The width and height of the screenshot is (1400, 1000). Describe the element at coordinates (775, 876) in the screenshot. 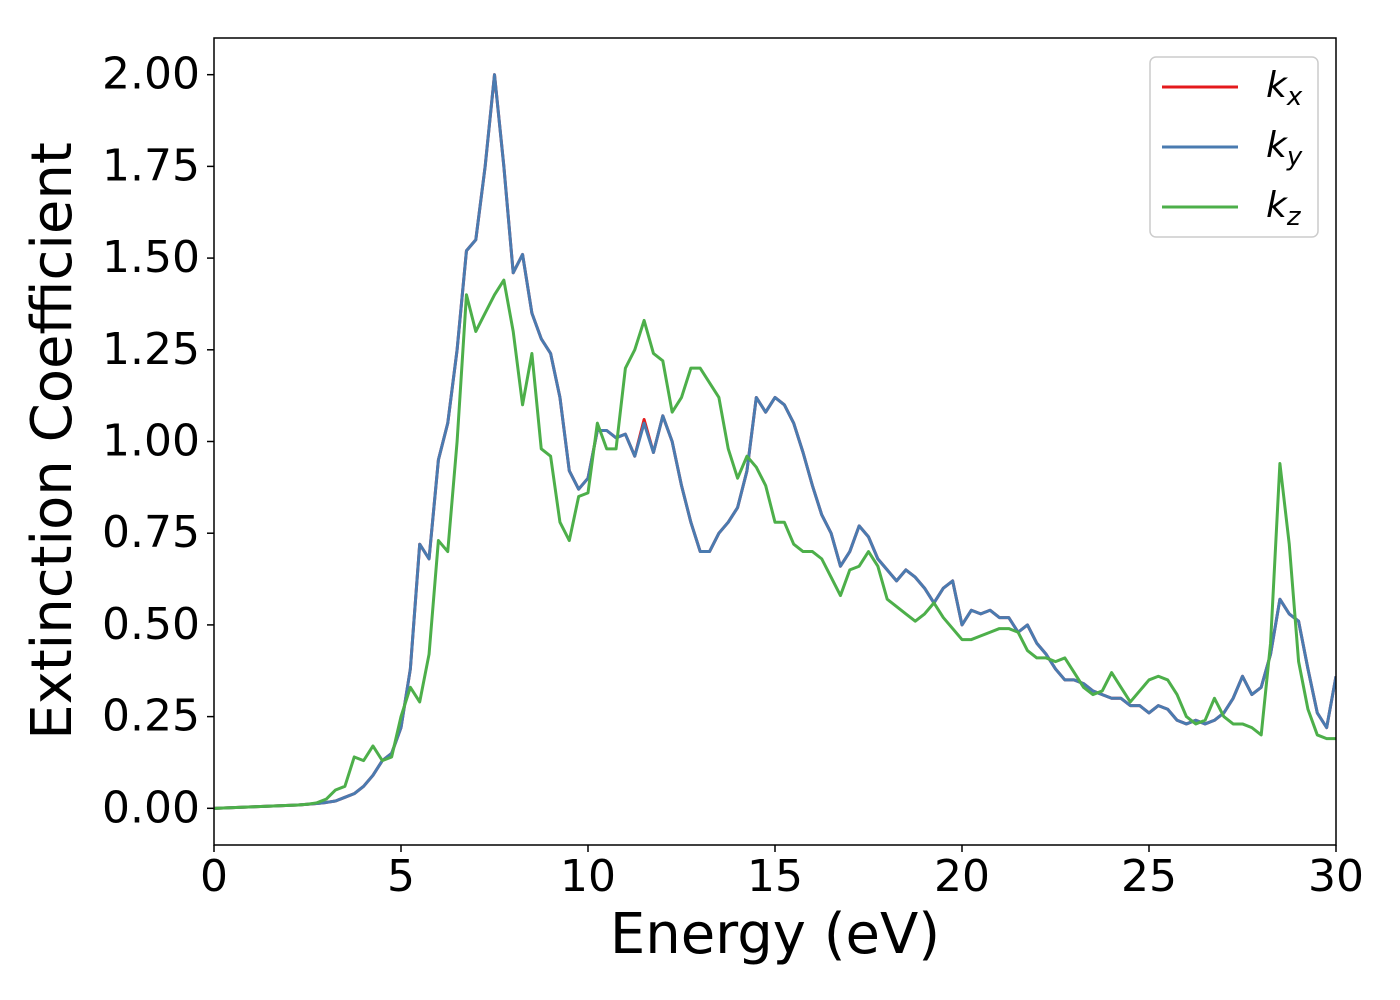

I see `x-tick-label: 15` at that location.